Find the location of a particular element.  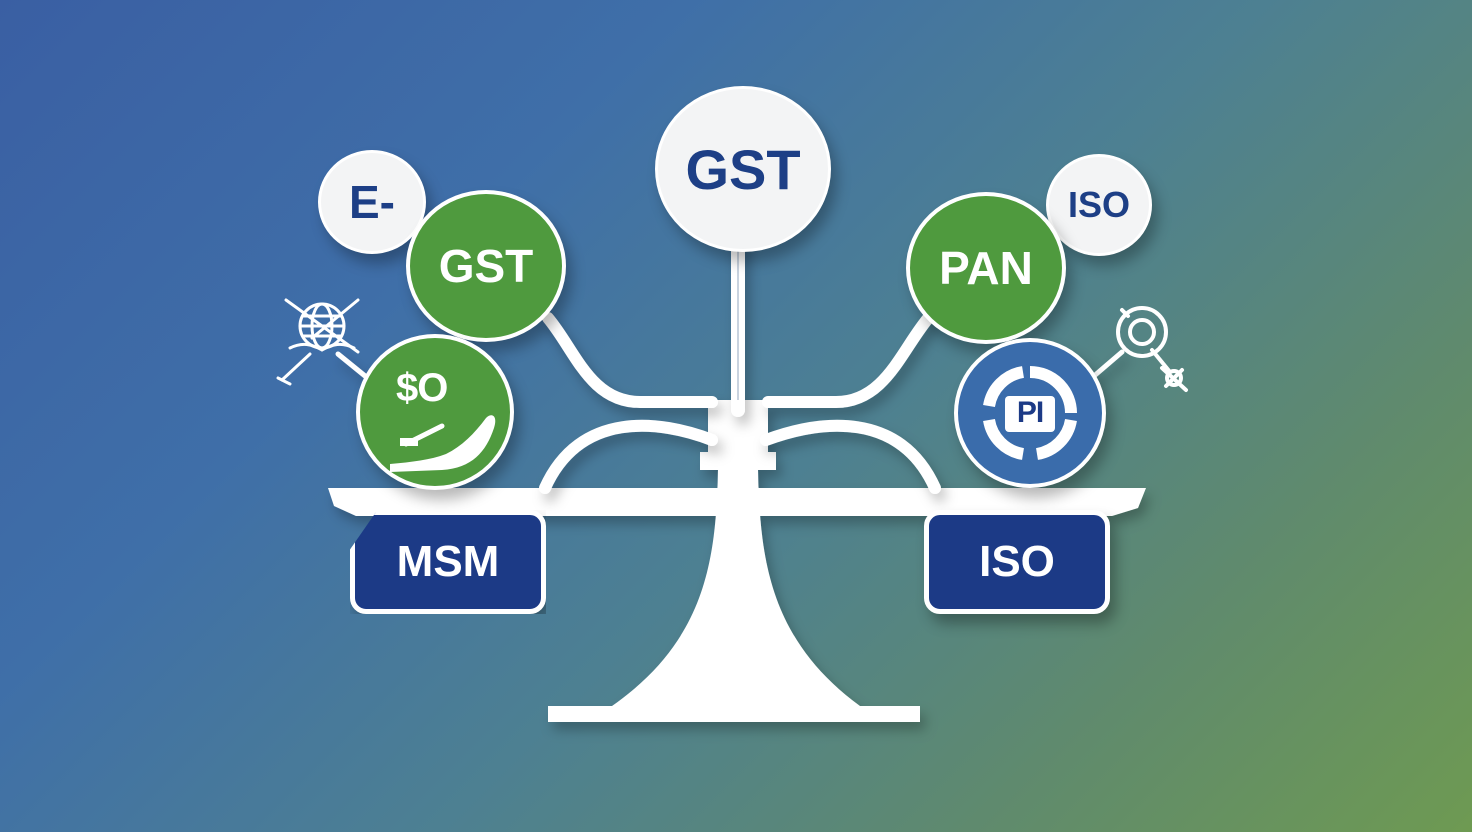

left-pan-label: MSM is located at coordinates (448, 562).